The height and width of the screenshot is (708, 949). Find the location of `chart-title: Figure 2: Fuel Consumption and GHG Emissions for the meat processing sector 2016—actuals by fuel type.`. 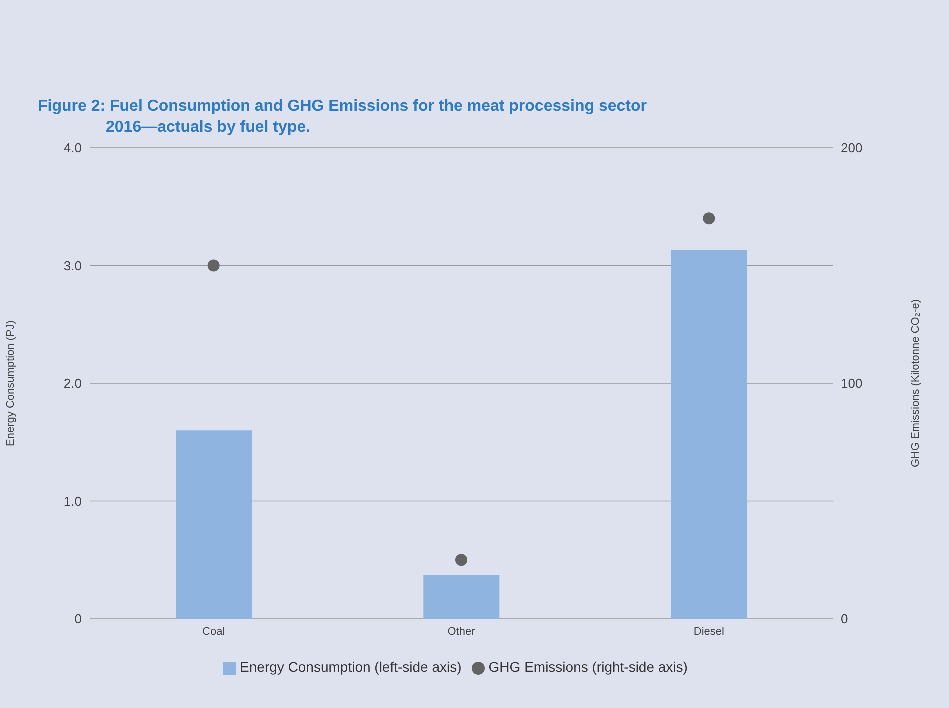

chart-title: Figure 2: Fuel Consumption and GHG Emissions for the meat processing sector 2016—actuals by fuel type. is located at coordinates (343, 117).